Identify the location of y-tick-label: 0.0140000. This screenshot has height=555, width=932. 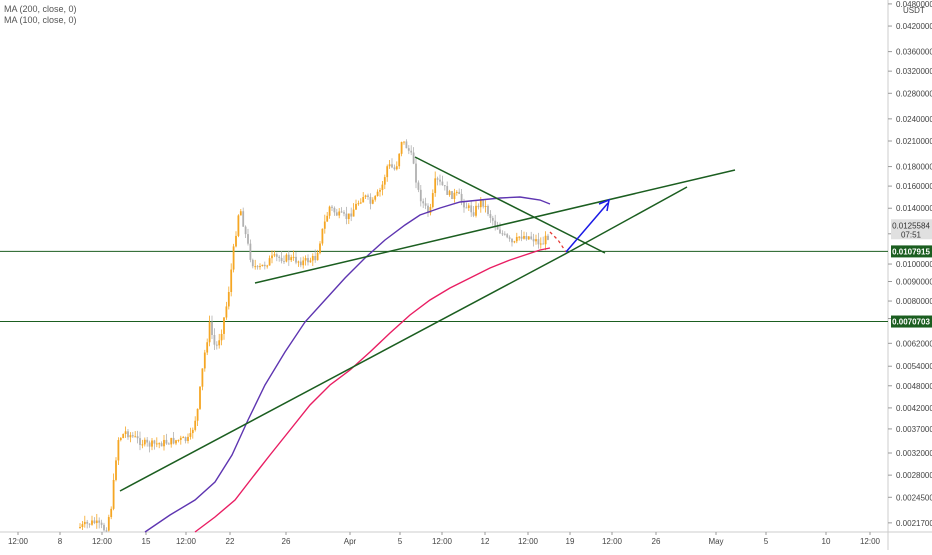
(914, 208).